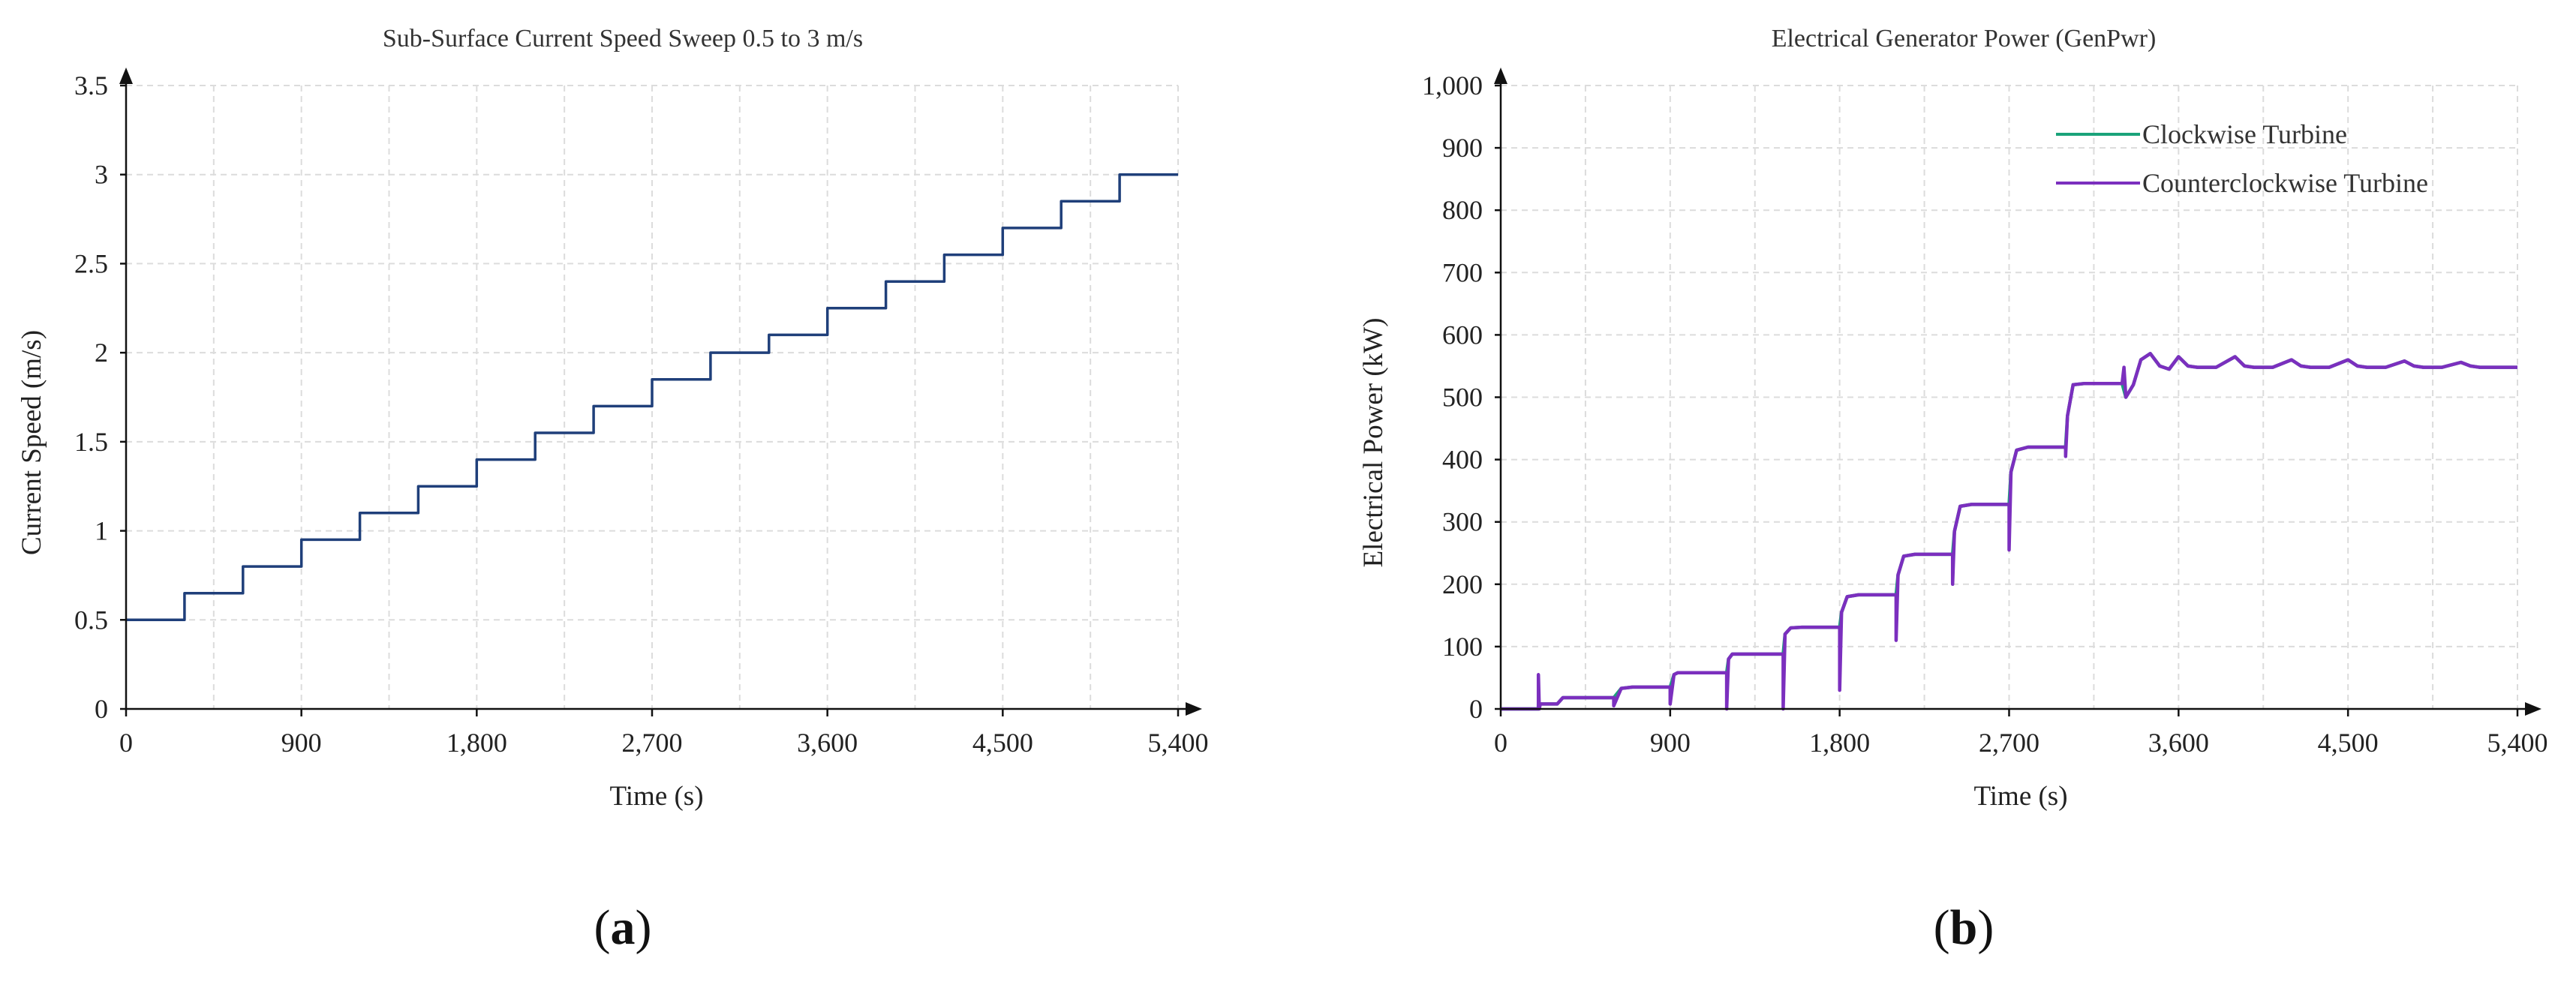 This screenshot has width=2576, height=985. What do you see at coordinates (1462, 584) in the screenshot?
I see `y-tick-label: 200` at bounding box center [1462, 584].